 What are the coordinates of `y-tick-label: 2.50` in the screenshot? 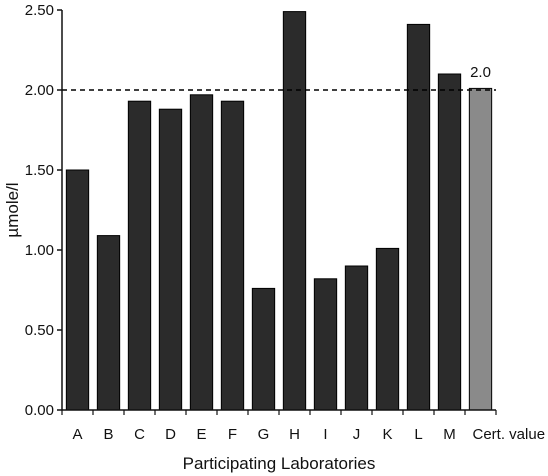 It's located at (39, 10).